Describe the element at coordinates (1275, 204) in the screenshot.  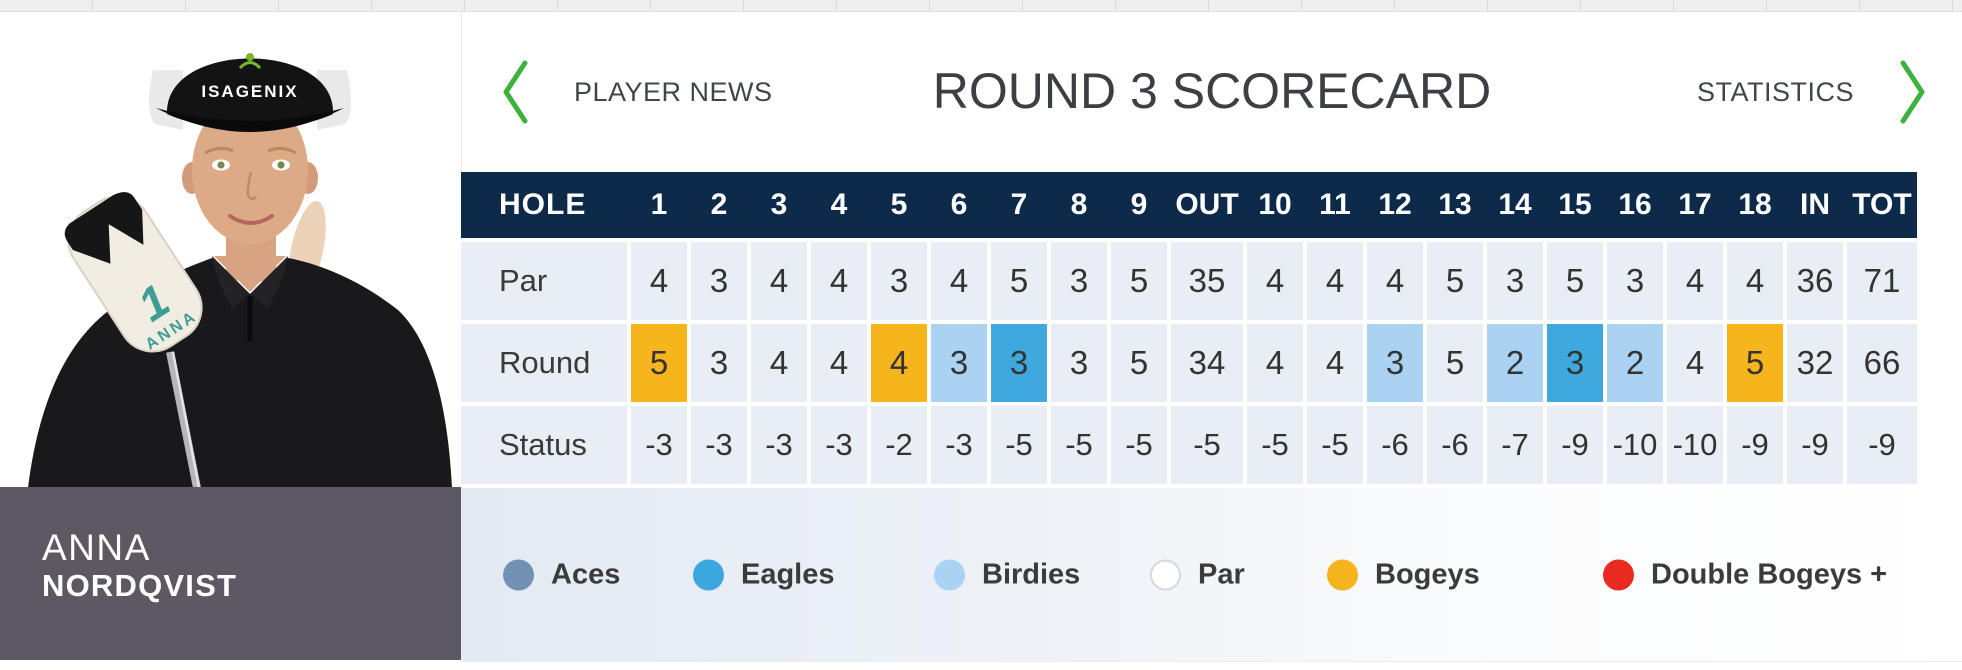
I see `hole-header-cell: 10` at that location.